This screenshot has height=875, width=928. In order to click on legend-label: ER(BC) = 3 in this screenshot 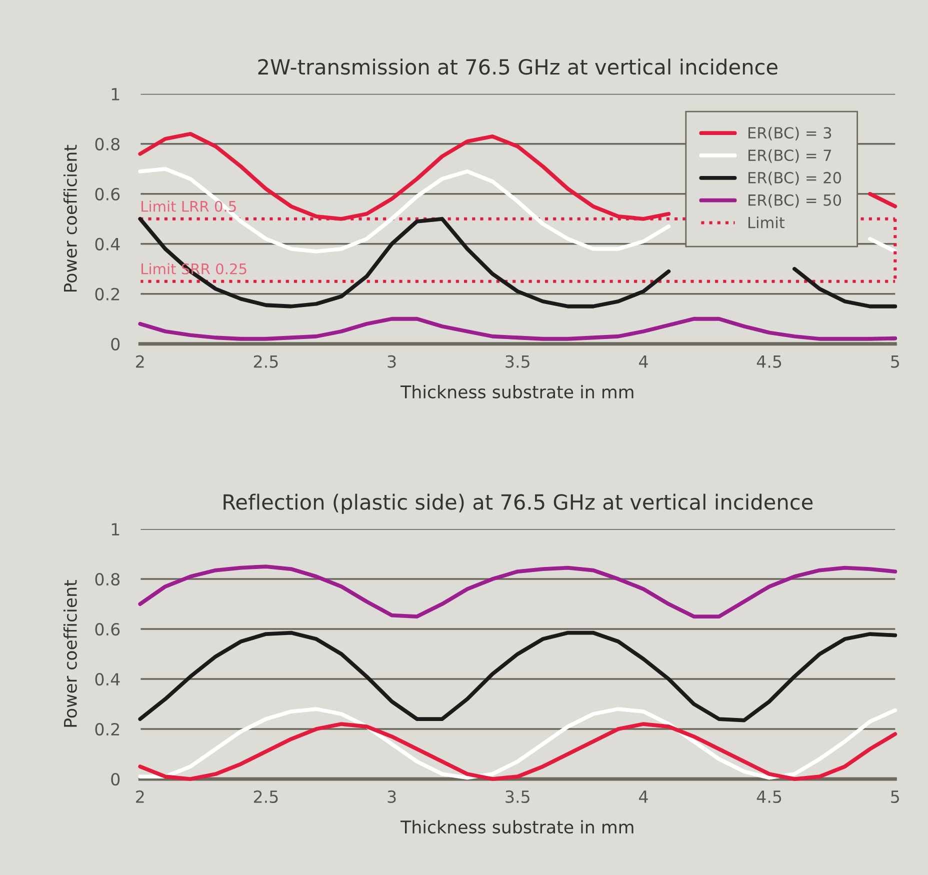, I will do `click(790, 133)`.